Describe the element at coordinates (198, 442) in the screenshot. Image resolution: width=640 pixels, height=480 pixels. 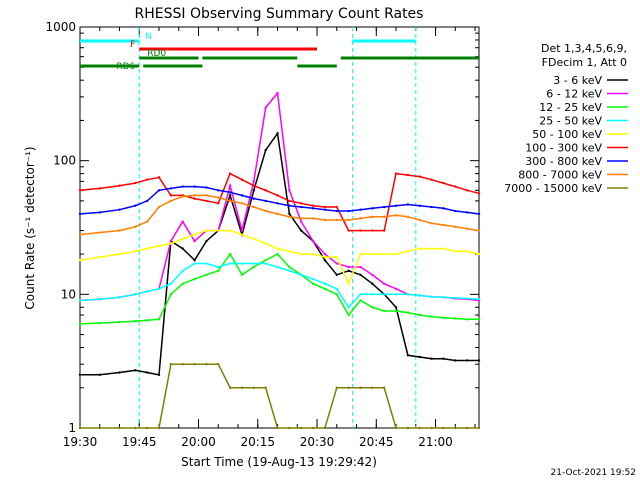
I see `x-tick-label: 20:00` at that location.